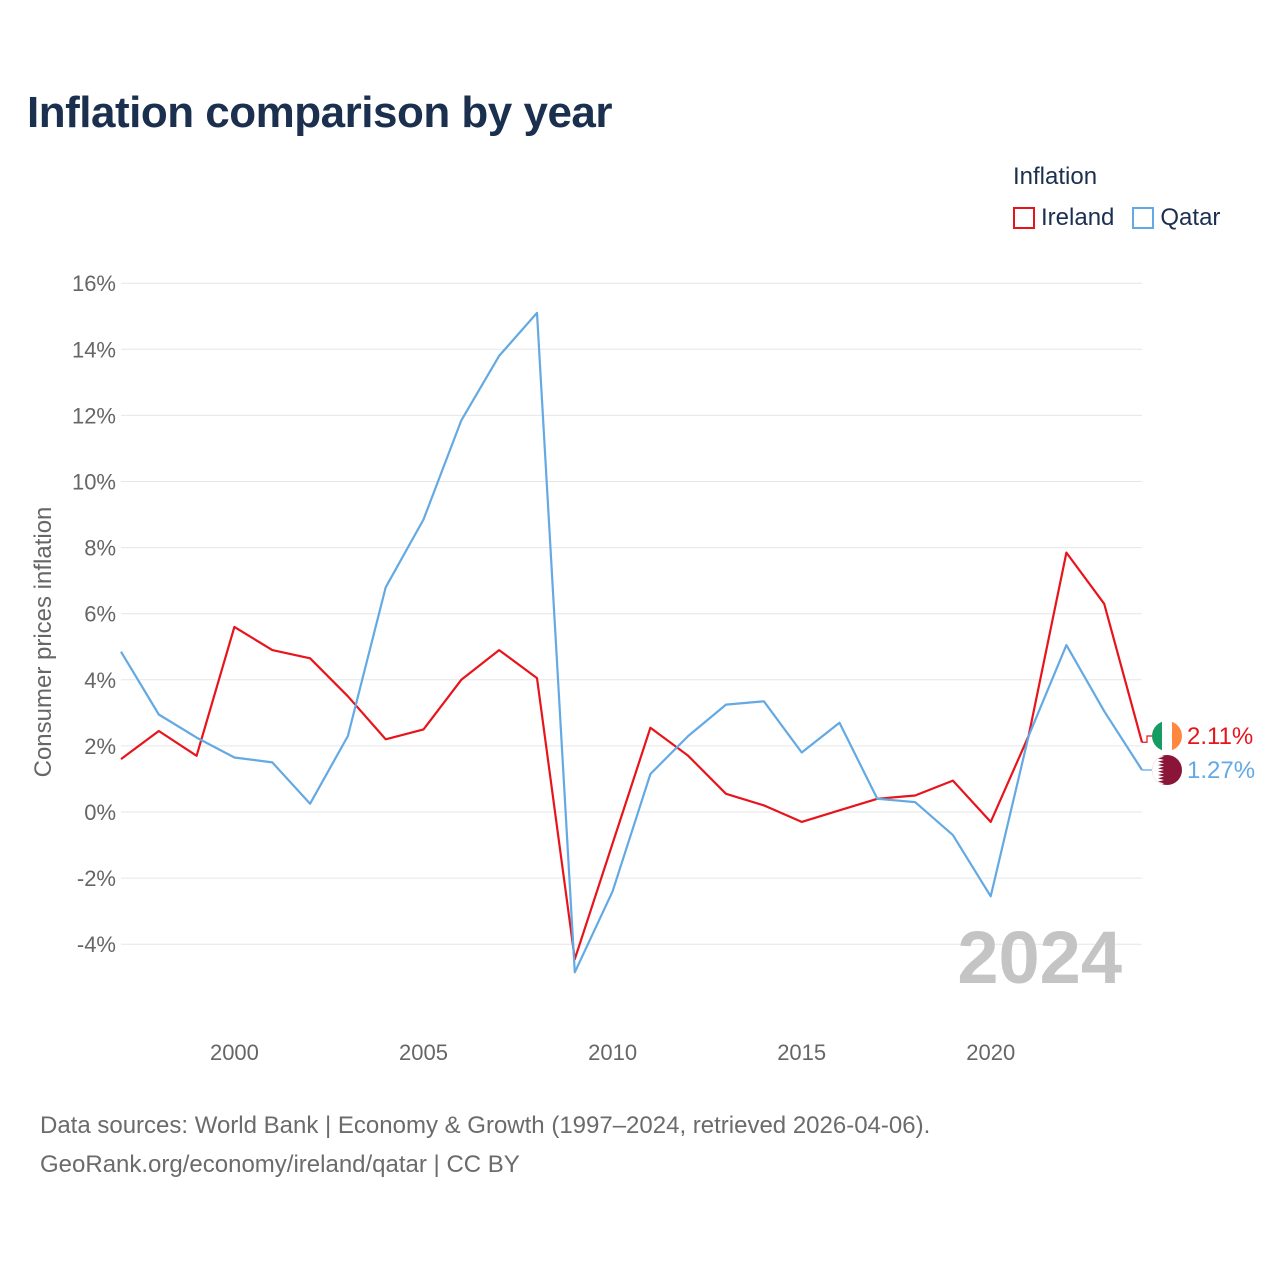 The width and height of the screenshot is (1280, 1280). What do you see at coordinates (100, 614) in the screenshot?
I see `y-tick-label: 6%` at bounding box center [100, 614].